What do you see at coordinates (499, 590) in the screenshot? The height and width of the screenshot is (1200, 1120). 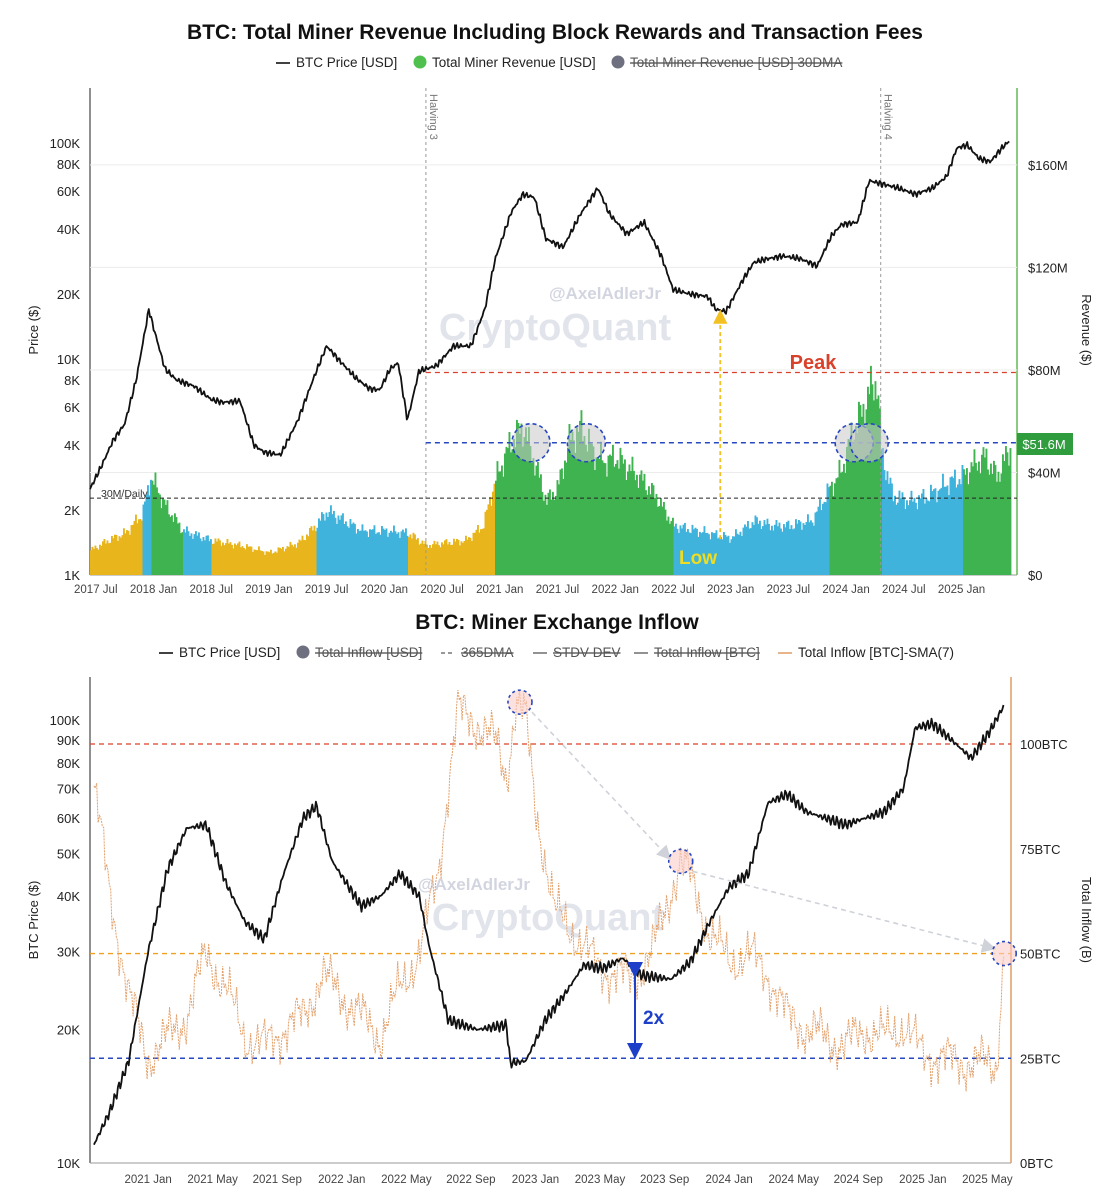 I see `chart1-x-tick: 2021 Jan` at bounding box center [499, 590].